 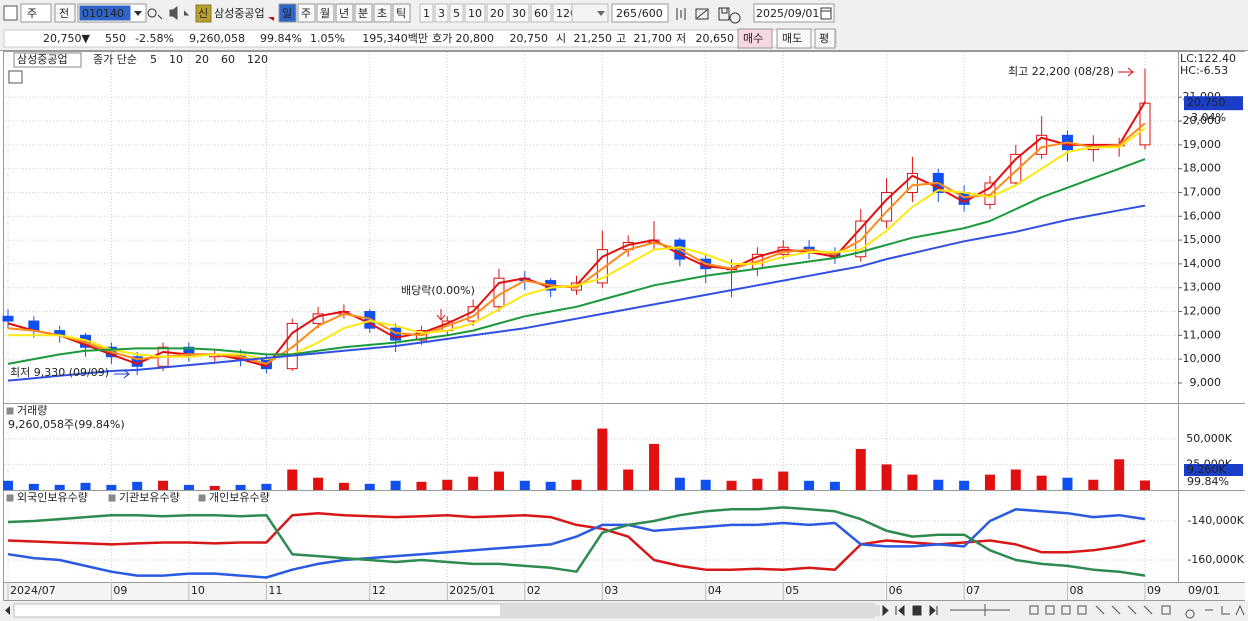 What do you see at coordinates (179, 13) in the screenshot?
I see `speaker-icon` at bounding box center [179, 13].